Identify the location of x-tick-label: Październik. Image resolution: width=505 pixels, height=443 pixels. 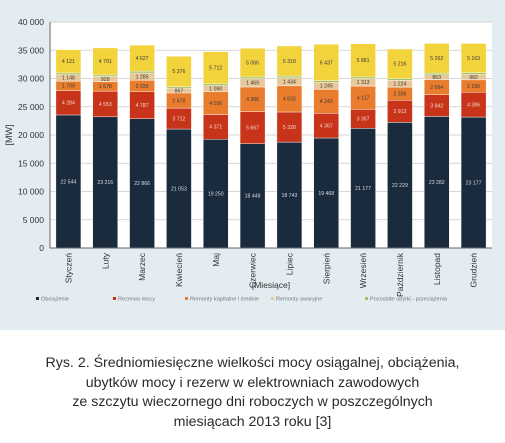
(400, 274).